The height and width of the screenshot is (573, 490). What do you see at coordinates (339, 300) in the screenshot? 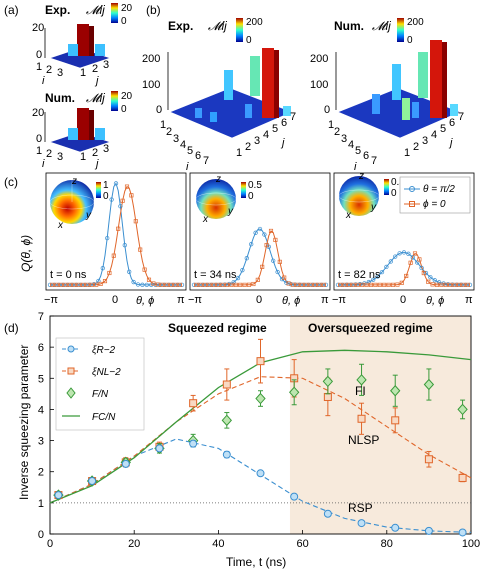
I see `svg-text: −π` at bounding box center [339, 300].